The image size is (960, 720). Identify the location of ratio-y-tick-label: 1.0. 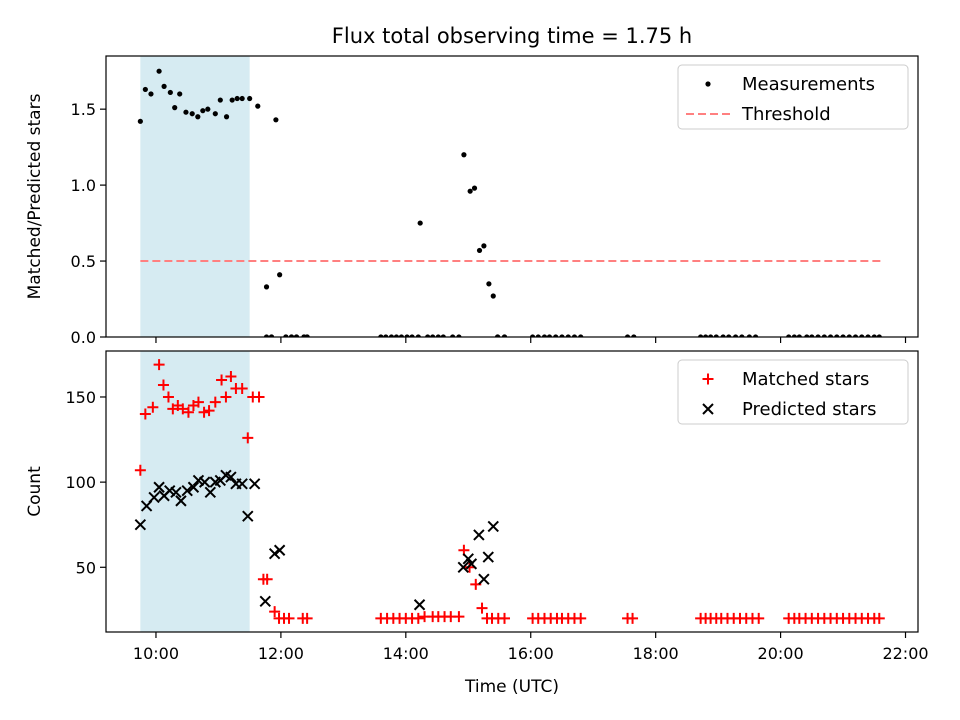
(83, 185).